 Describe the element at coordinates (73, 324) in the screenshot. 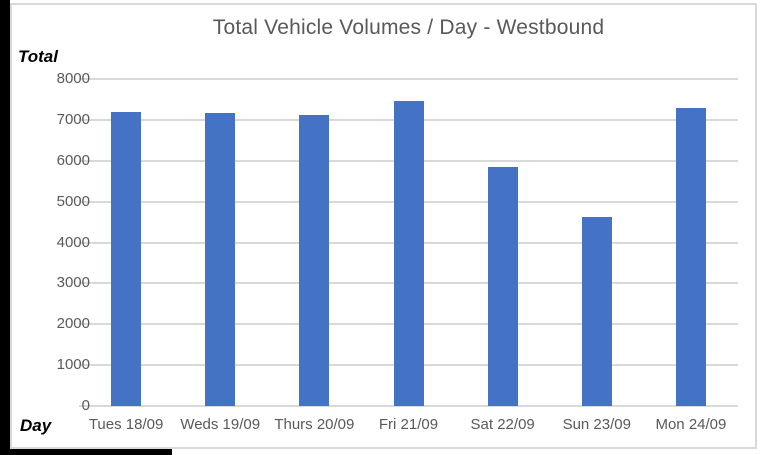

I see `y-tick-label-2000: 2000` at that location.